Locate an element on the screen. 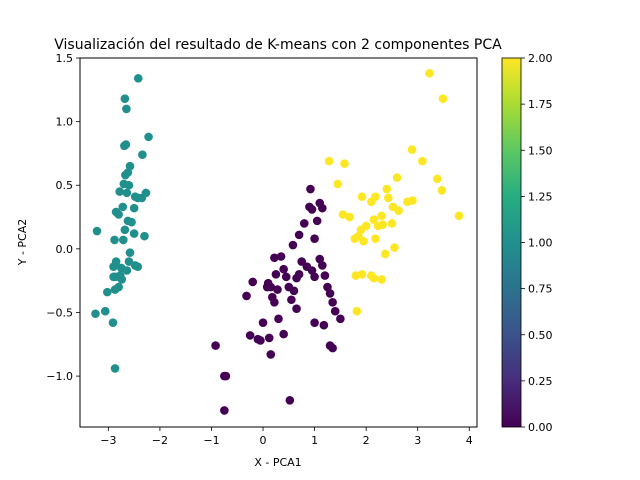 The image size is (640, 480). x-axis-label: X - PCA1 is located at coordinates (277, 462).